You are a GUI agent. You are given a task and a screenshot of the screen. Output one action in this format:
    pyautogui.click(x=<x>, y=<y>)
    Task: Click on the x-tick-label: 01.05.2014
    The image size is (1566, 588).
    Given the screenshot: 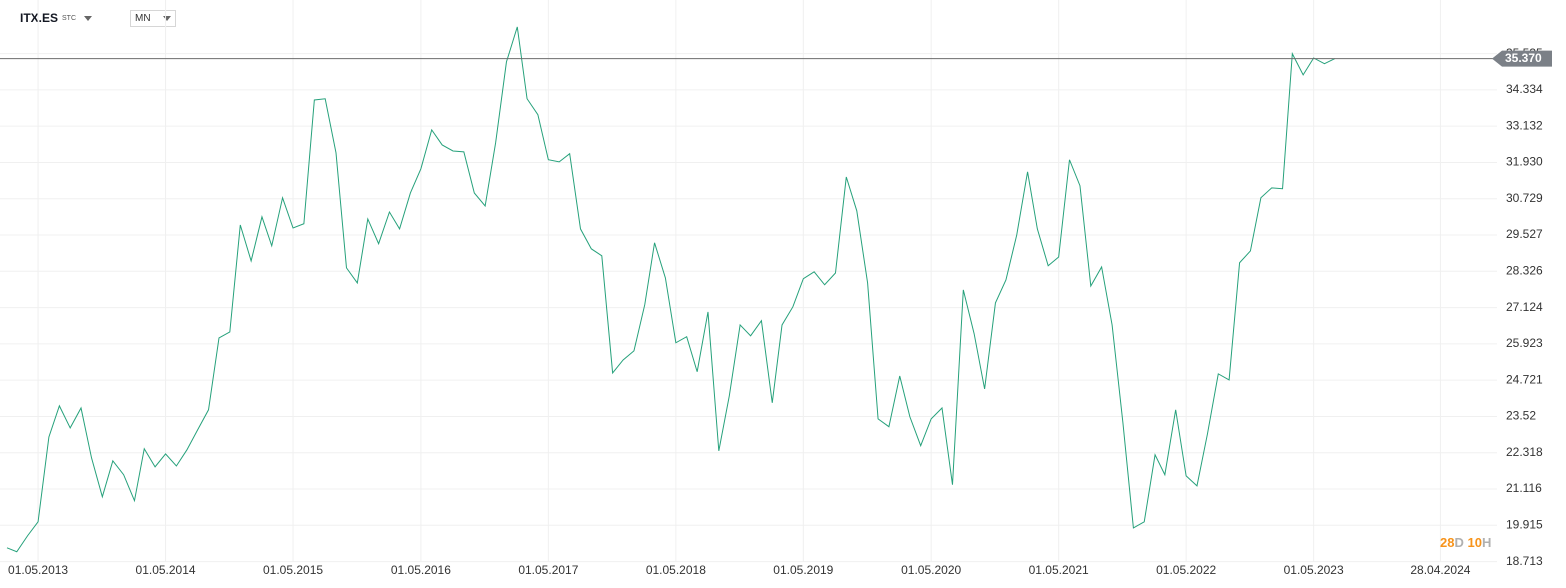 What is the action you would take?
    pyautogui.click(x=166, y=570)
    